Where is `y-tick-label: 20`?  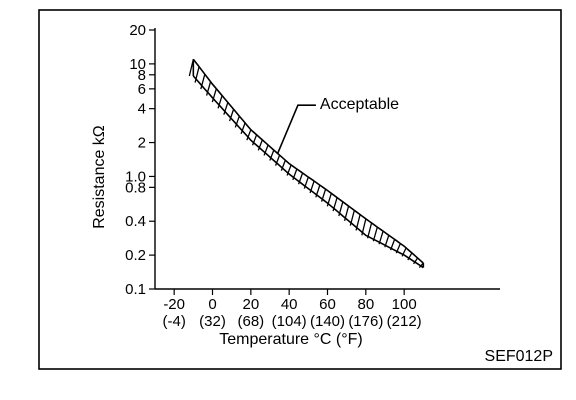
y-tick-label: 20 is located at coordinates (137, 30).